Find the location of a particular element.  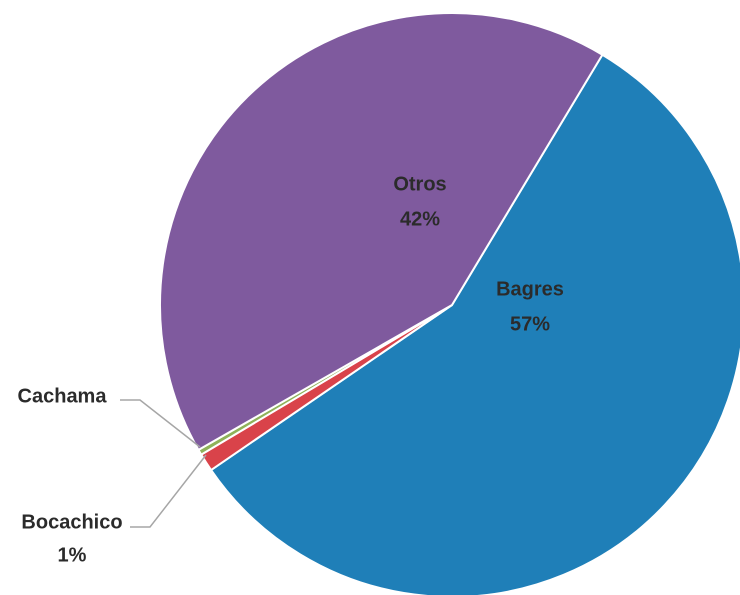

slice-value-label: 42% is located at coordinates (420, 219).